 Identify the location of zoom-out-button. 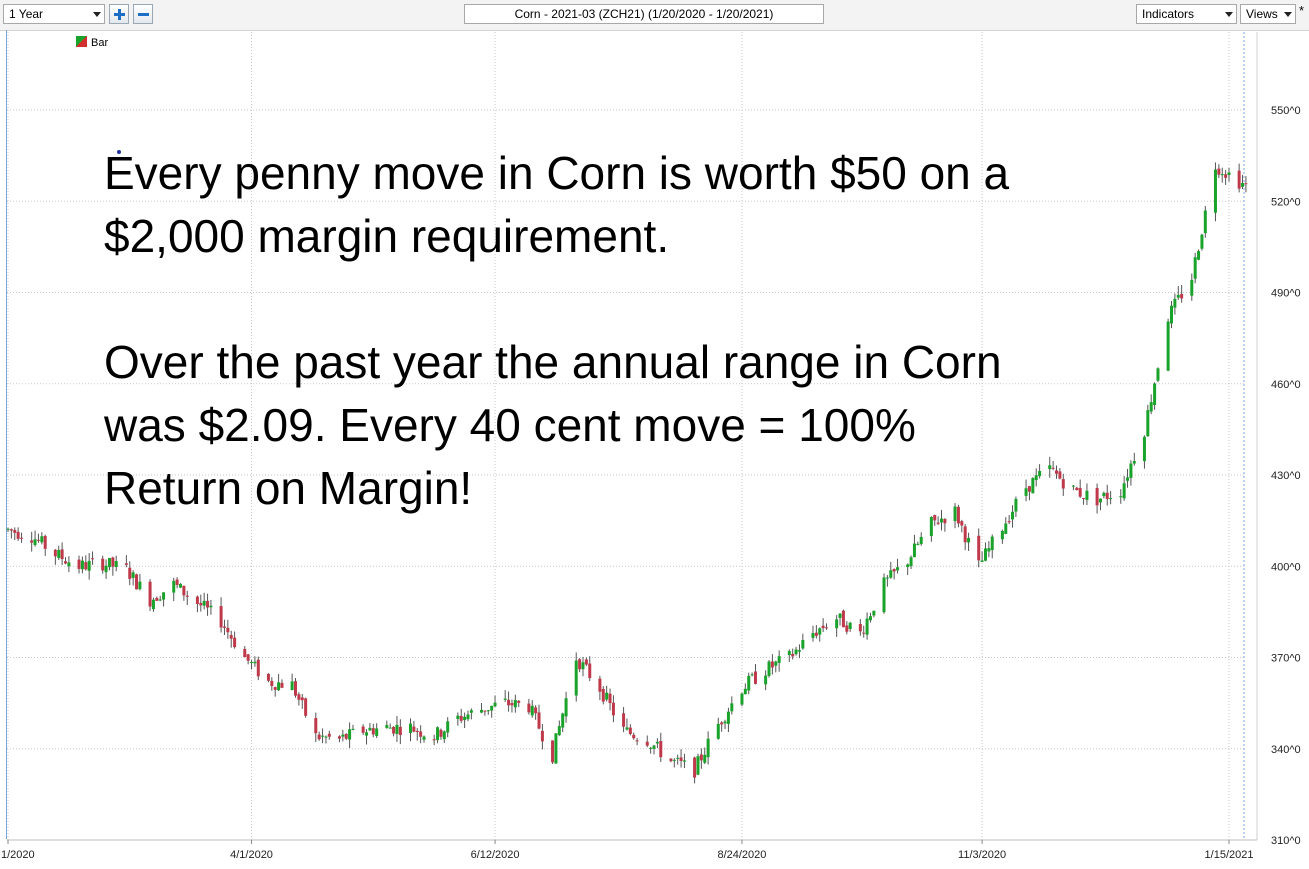
(143, 14).